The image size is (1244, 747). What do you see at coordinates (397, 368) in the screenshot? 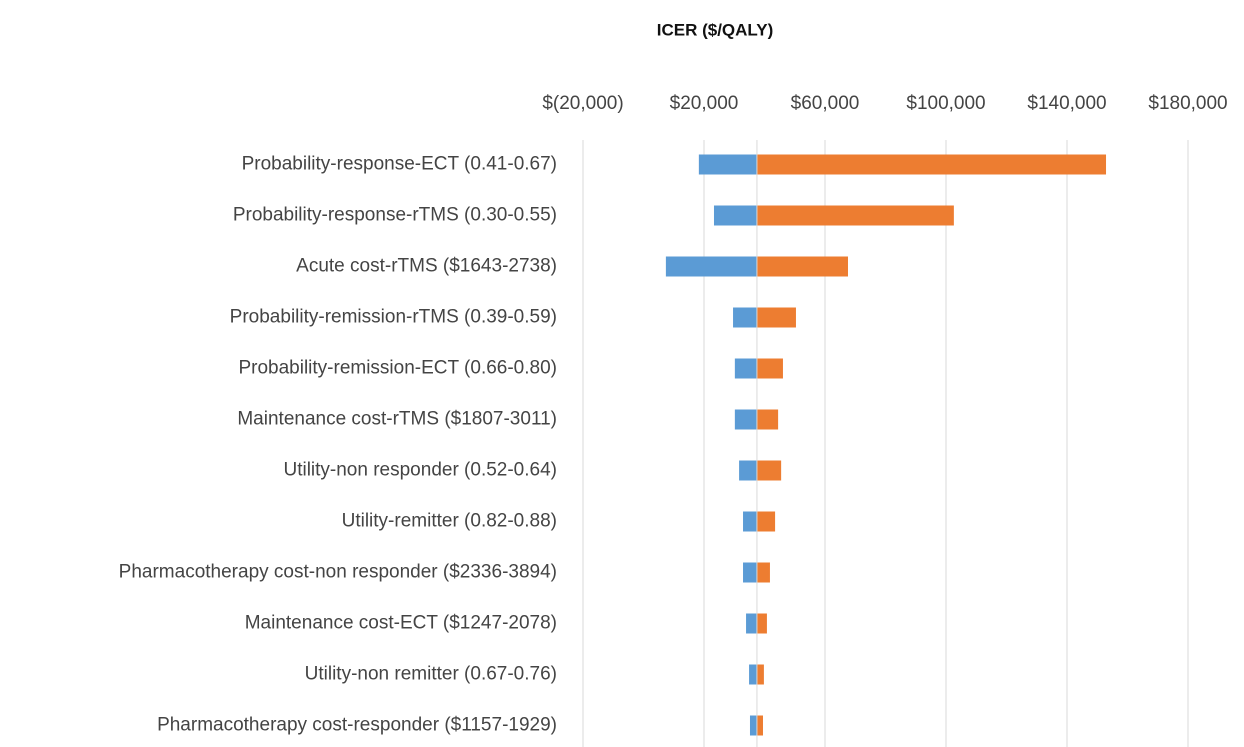
I see `category-label: Probability-remission-ECT (0.66-0.80)` at bounding box center [397, 368].